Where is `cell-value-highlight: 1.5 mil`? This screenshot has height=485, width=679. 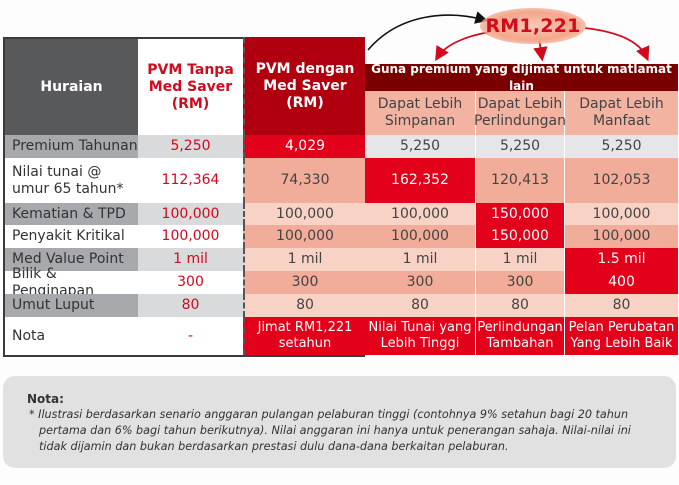
cell-value-highlight: 1.5 mil is located at coordinates (621, 259).